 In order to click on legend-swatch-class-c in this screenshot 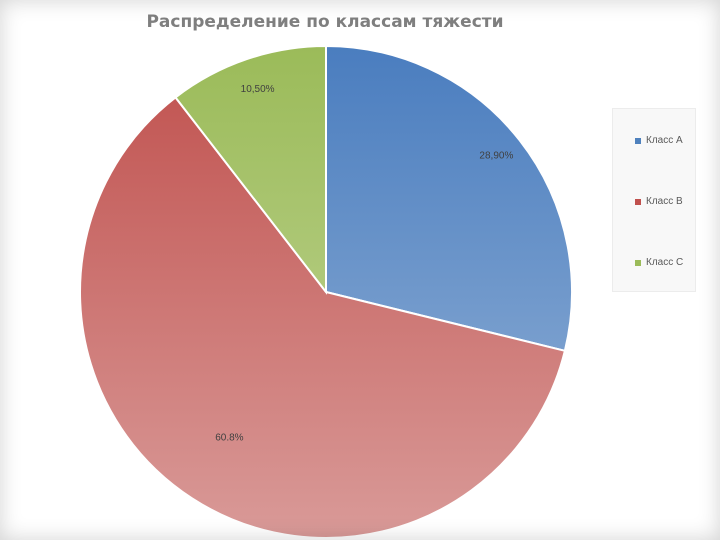, I will do `click(638, 262)`.